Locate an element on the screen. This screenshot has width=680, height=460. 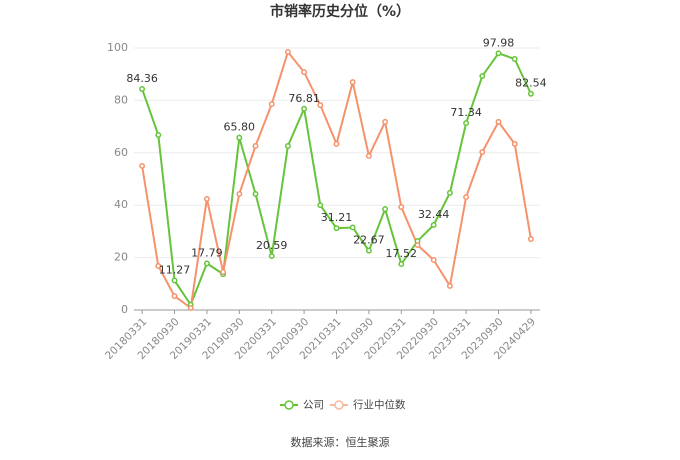
y-tick-label: 40 is located at coordinates (121, 204).